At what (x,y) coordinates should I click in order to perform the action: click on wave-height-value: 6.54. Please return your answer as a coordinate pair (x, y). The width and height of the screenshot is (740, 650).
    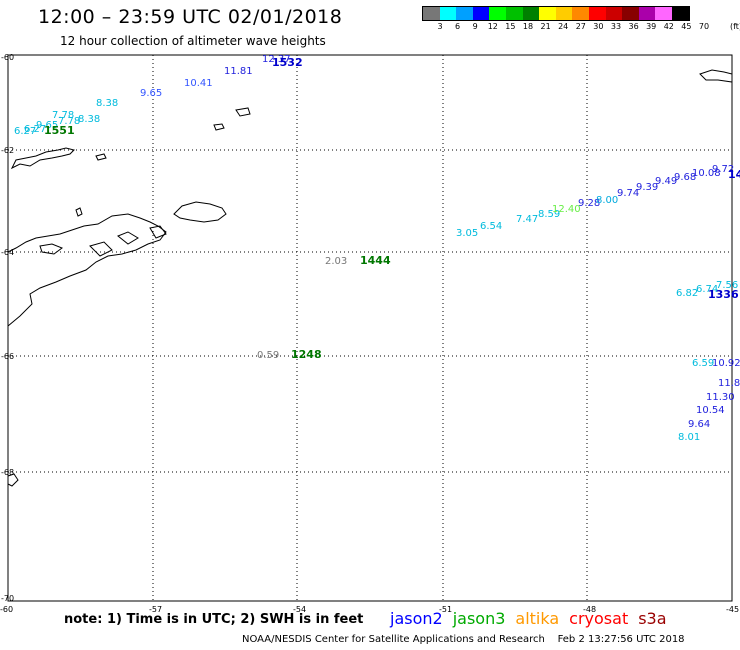
    Looking at the image, I should click on (491, 226).